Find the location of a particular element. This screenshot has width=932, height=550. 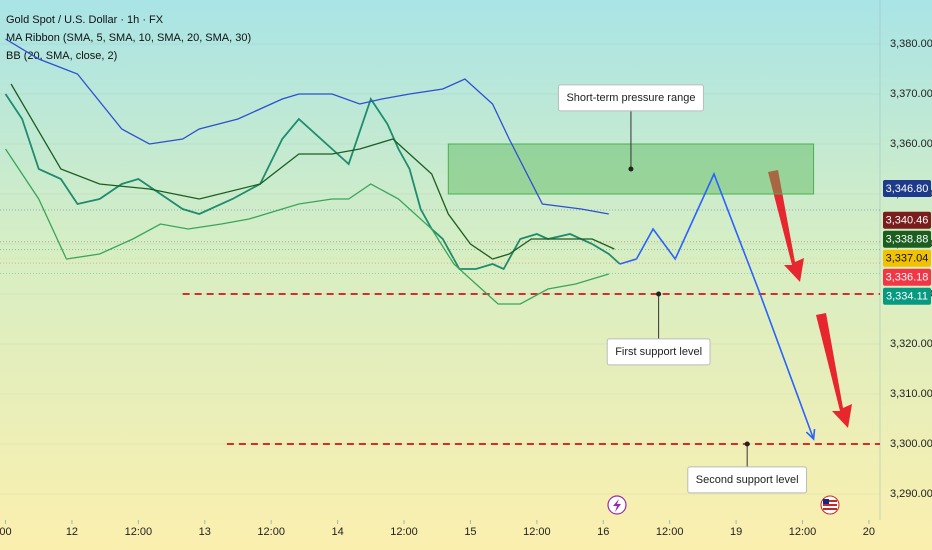

callout-label: Second support level is located at coordinates (747, 480).